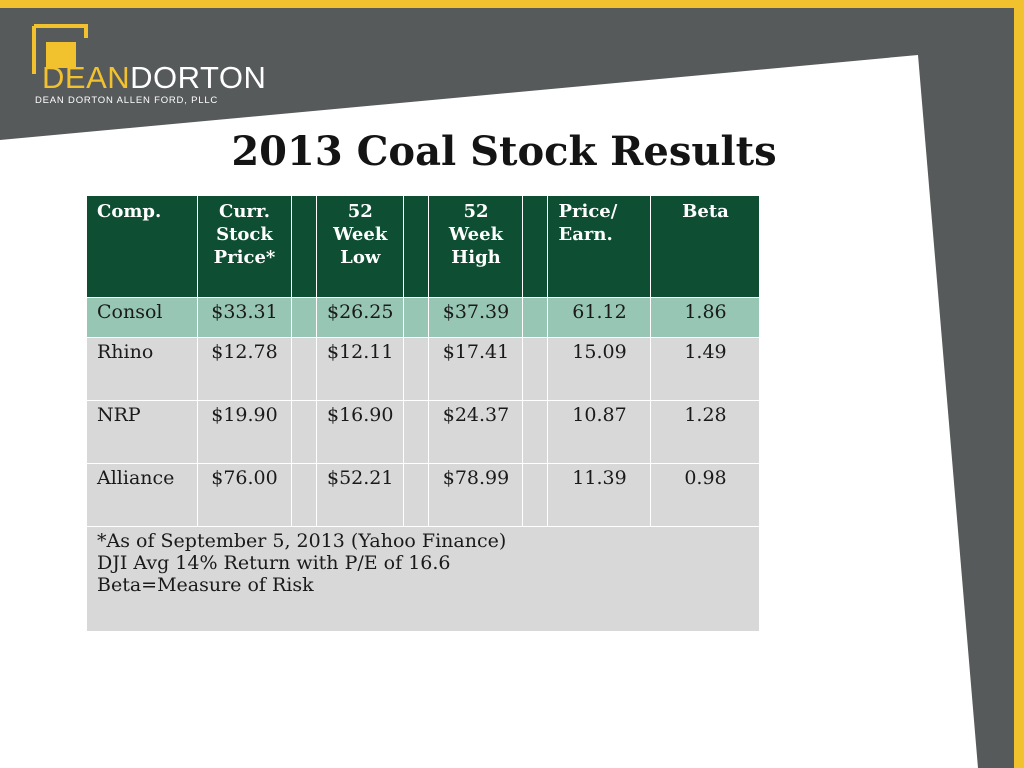 The height and width of the screenshot is (768, 1024). What do you see at coordinates (142, 432) in the screenshot?
I see `cell-company: NRP` at bounding box center [142, 432].